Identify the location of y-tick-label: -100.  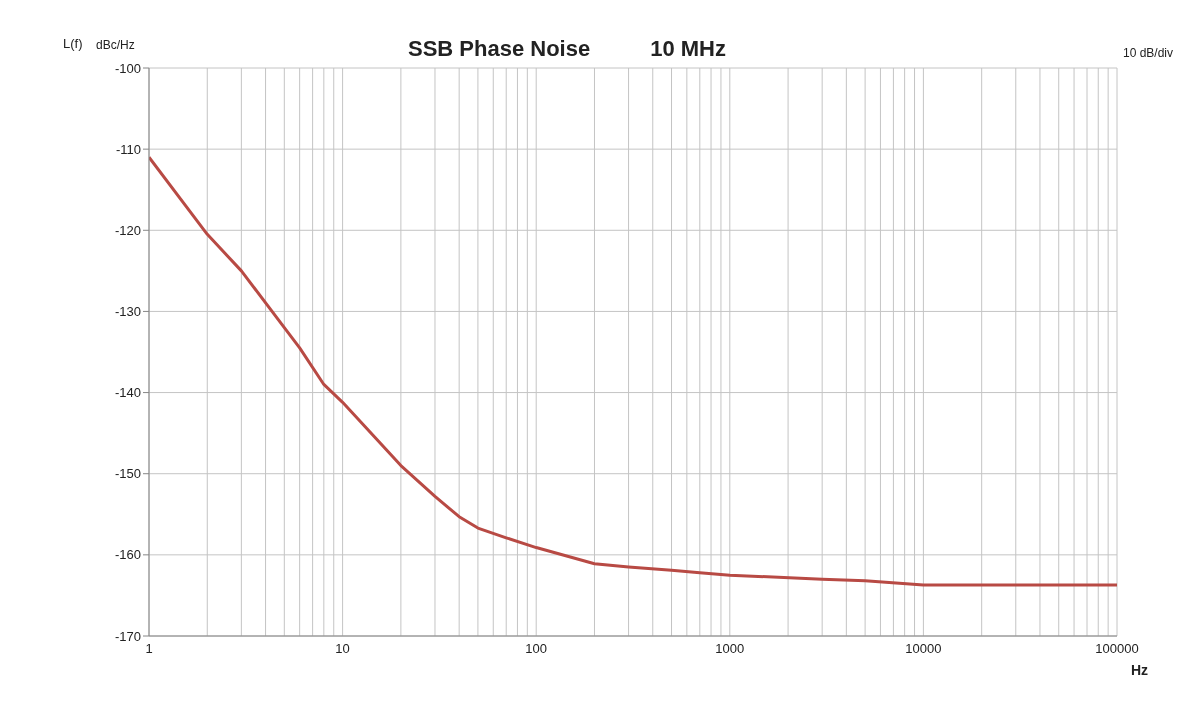
(127, 68).